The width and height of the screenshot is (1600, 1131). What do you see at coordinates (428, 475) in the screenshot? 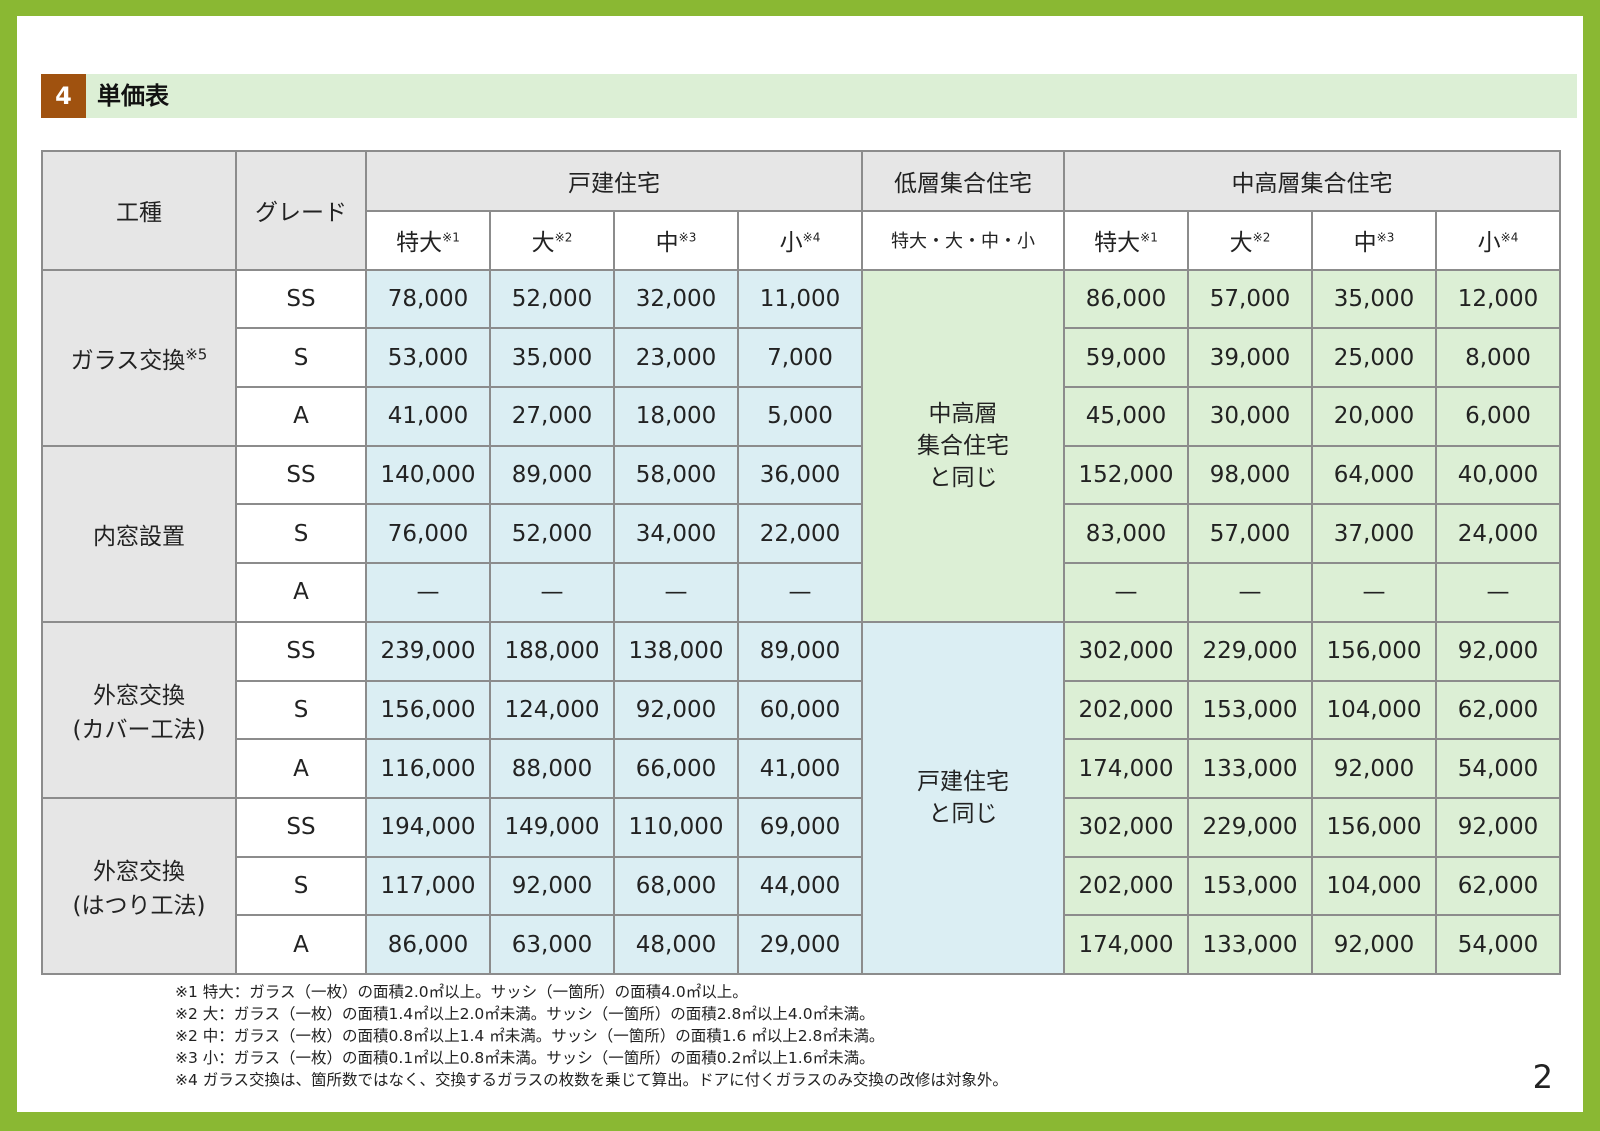
I see `detached-price: 140,000` at bounding box center [428, 475].